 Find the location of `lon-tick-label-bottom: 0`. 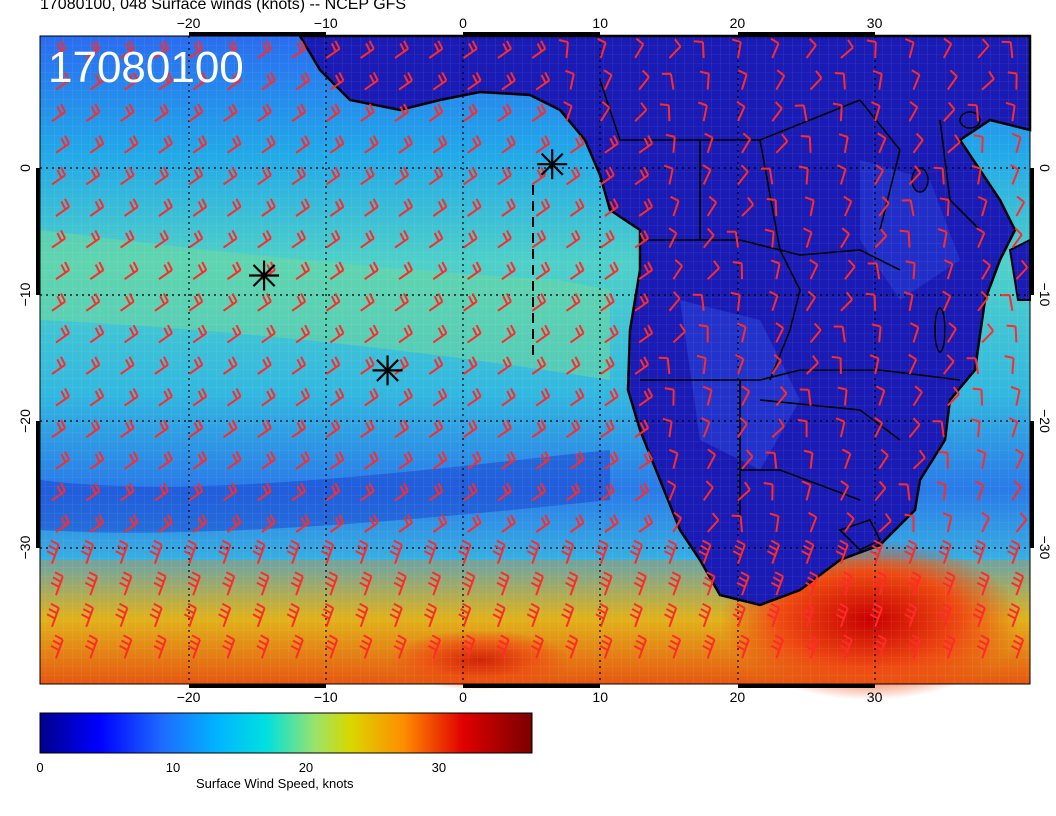

lon-tick-label-bottom: 0 is located at coordinates (463, 697).